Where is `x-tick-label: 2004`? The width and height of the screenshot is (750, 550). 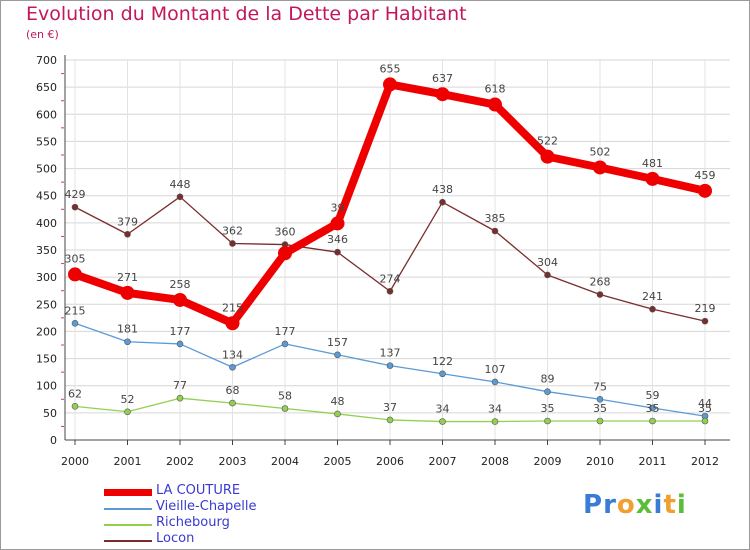
x-tick-label: 2004 is located at coordinates (285, 461).